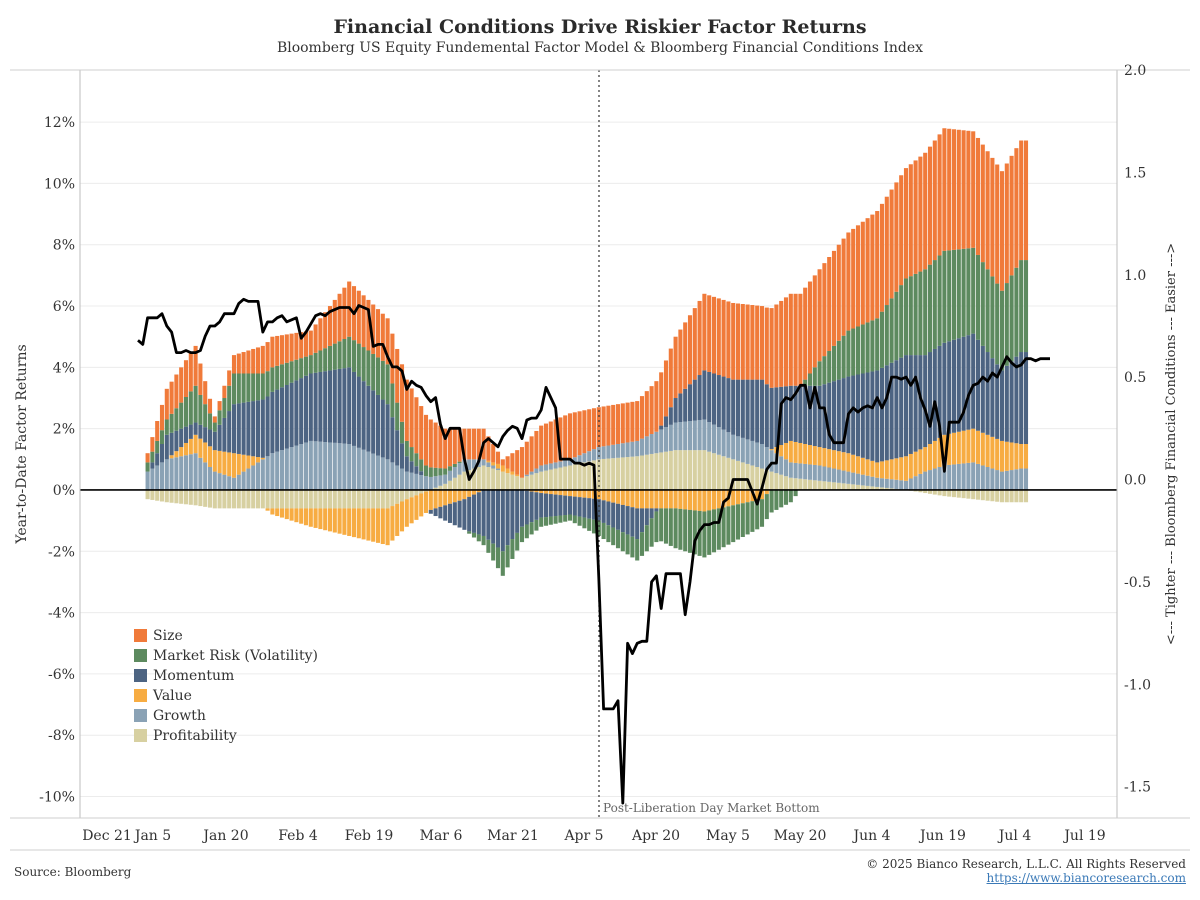 Image resolution: width=1200 pixels, height=900 pixels. Describe the element at coordinates (1086, 878) in the screenshot. I see `website-link: https://www.biancoresearch.com` at that location.